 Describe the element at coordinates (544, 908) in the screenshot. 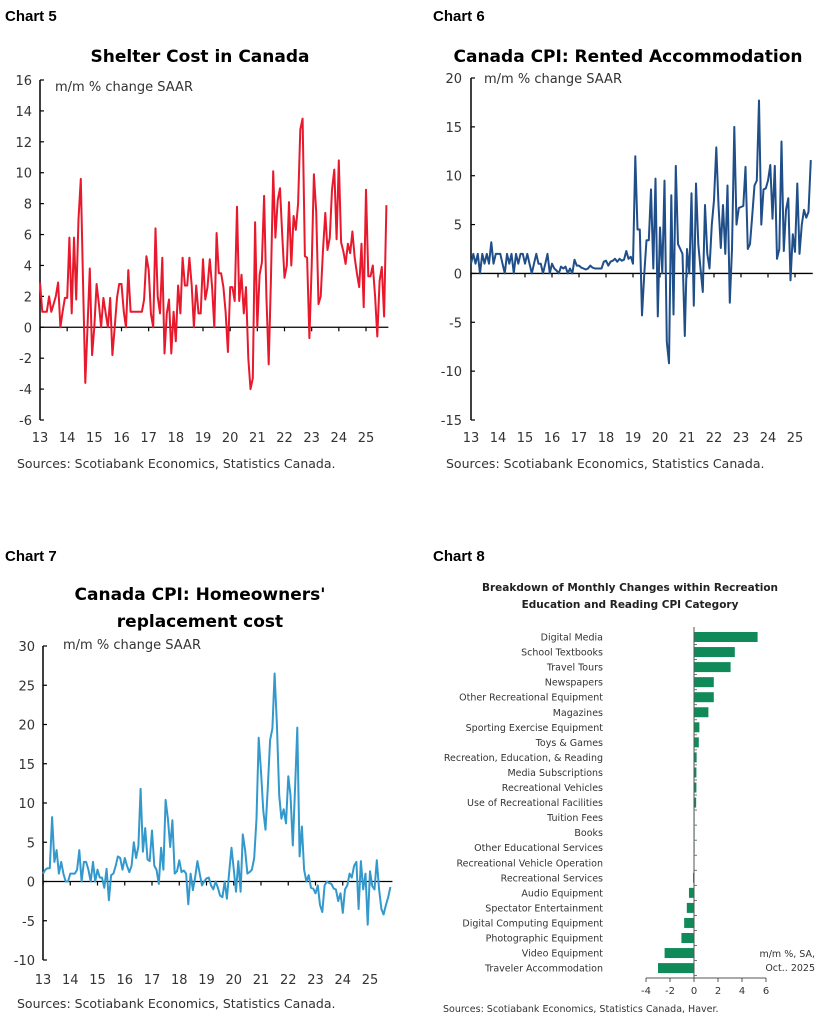

I see `category-label: Spectator Entertainment` at that location.